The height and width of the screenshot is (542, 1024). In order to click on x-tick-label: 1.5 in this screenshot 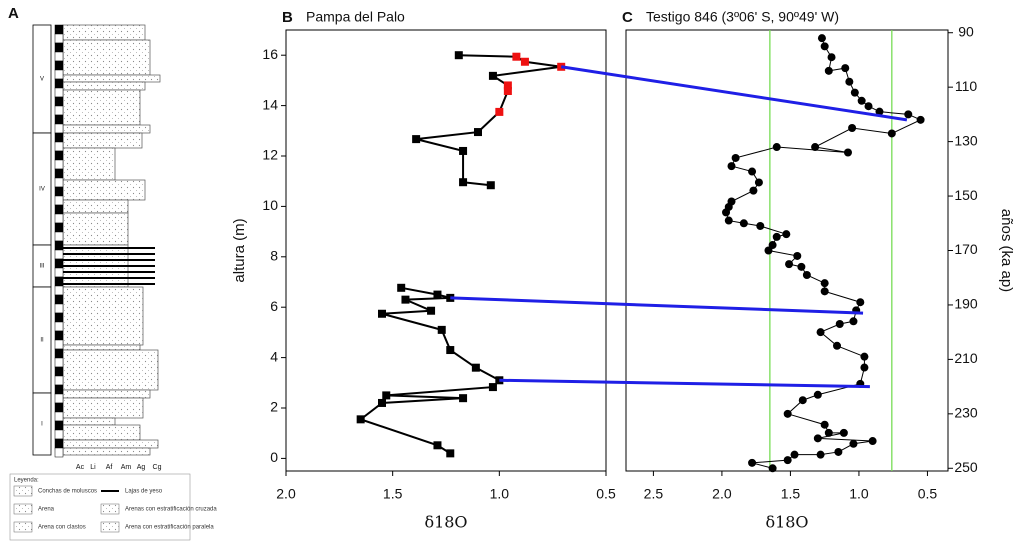, I will do `click(791, 494)`.